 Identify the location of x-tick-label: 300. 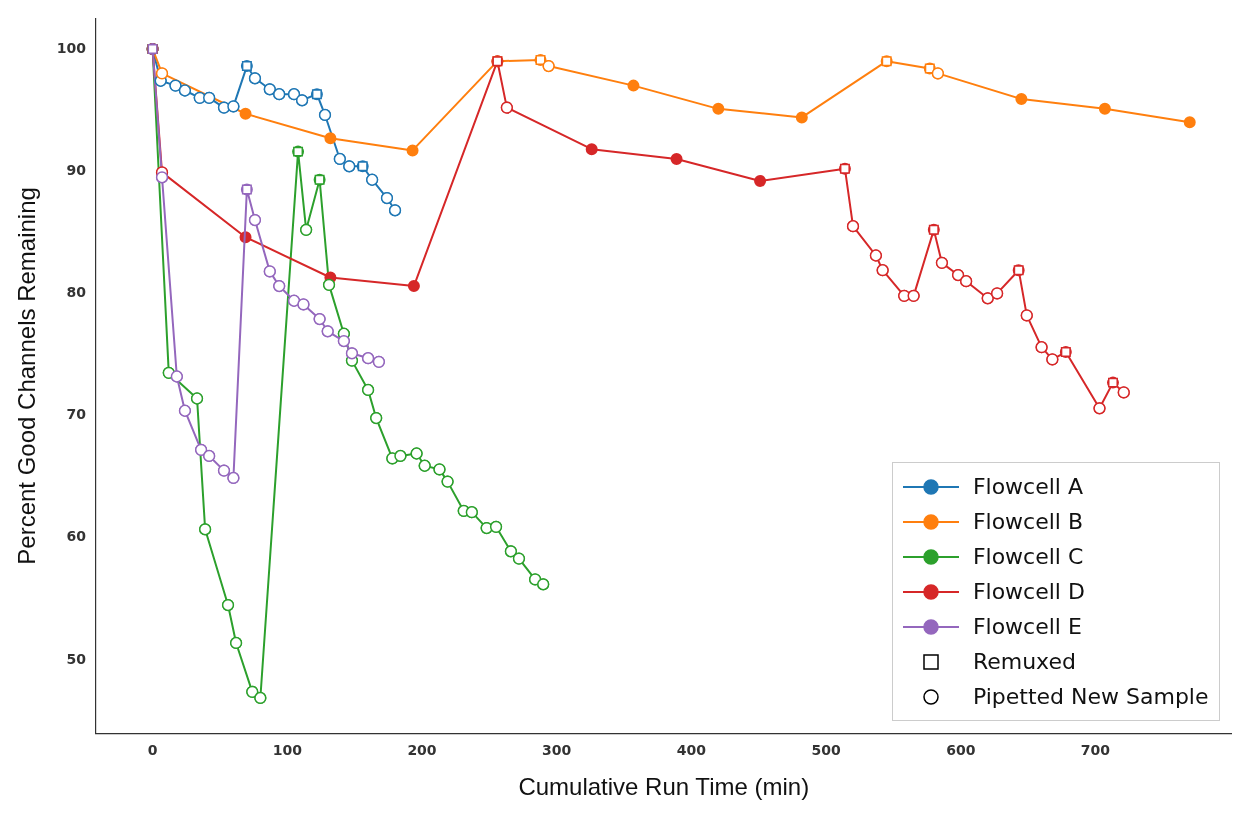
(557, 750).